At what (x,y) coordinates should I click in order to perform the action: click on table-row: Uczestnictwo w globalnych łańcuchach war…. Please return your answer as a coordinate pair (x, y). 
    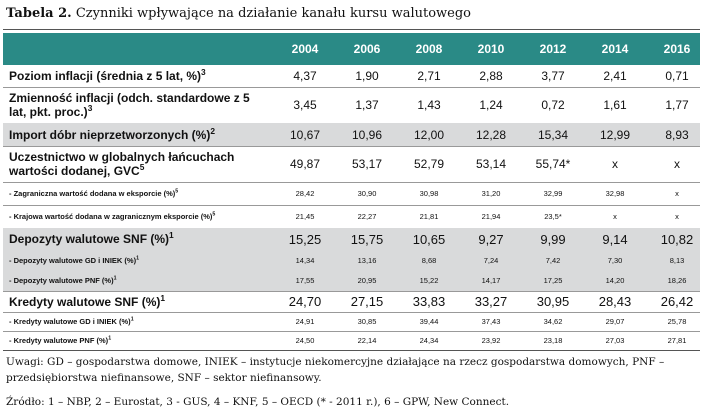
    Looking at the image, I should click on (351, 164).